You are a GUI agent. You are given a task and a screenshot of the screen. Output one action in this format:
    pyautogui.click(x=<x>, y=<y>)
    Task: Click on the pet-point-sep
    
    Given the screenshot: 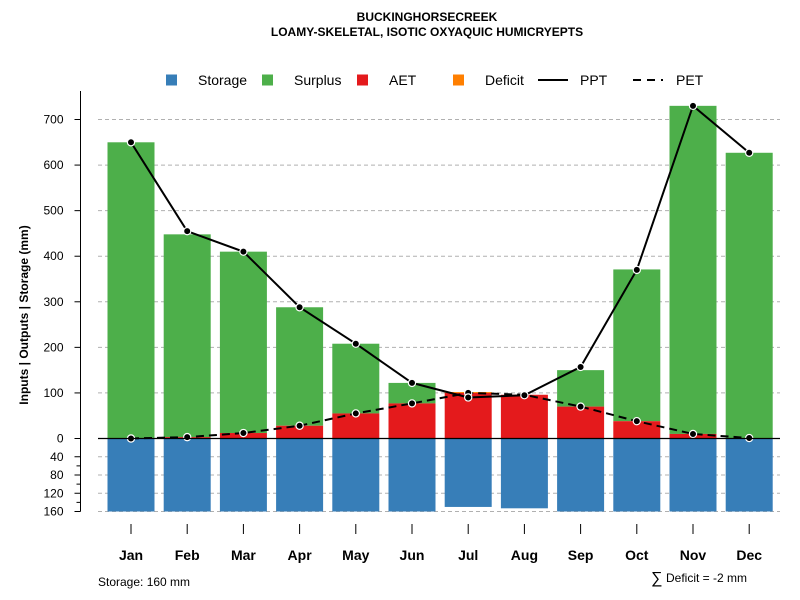 What is the action you would take?
    pyautogui.click(x=580, y=406)
    